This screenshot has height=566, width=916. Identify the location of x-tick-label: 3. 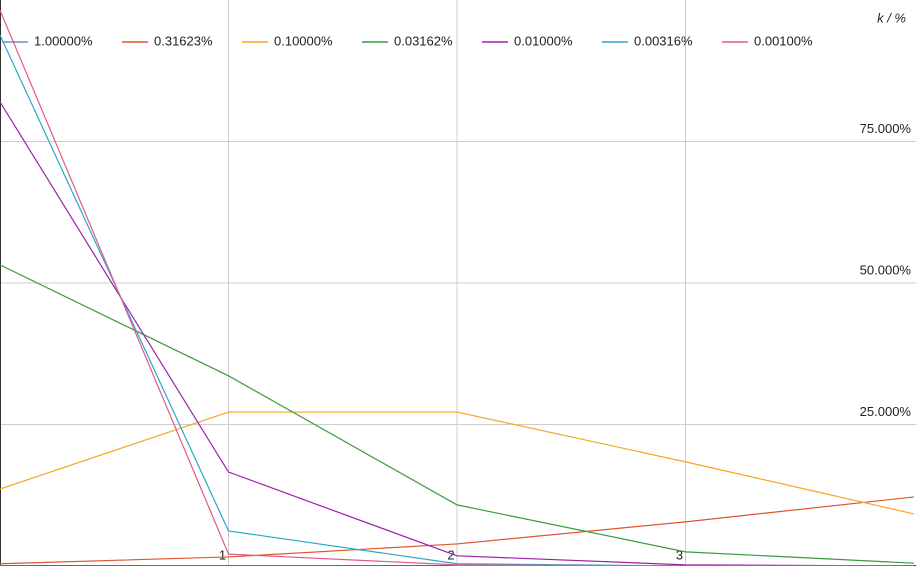
(679, 554).